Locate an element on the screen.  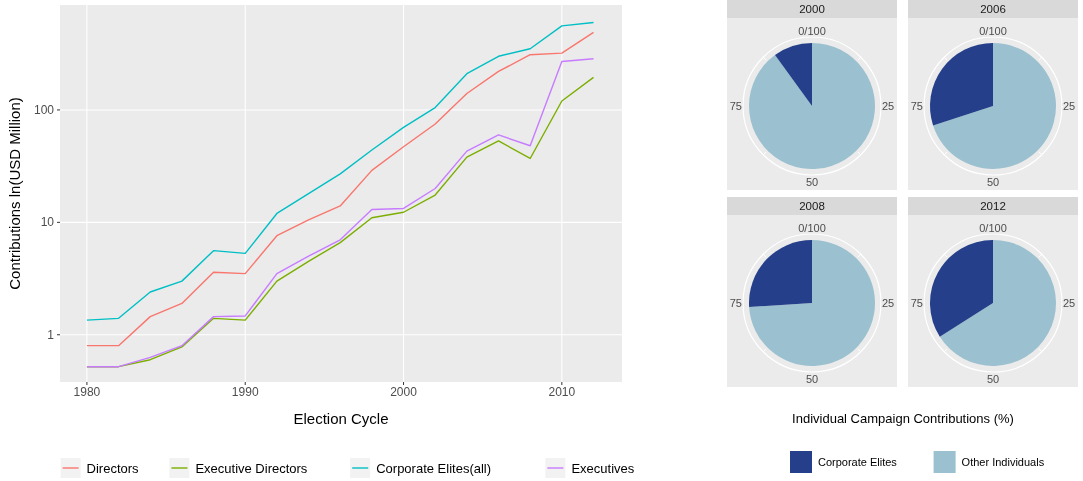
y-axis-title: Contributions ln(USD Million) is located at coordinates (14, 193).